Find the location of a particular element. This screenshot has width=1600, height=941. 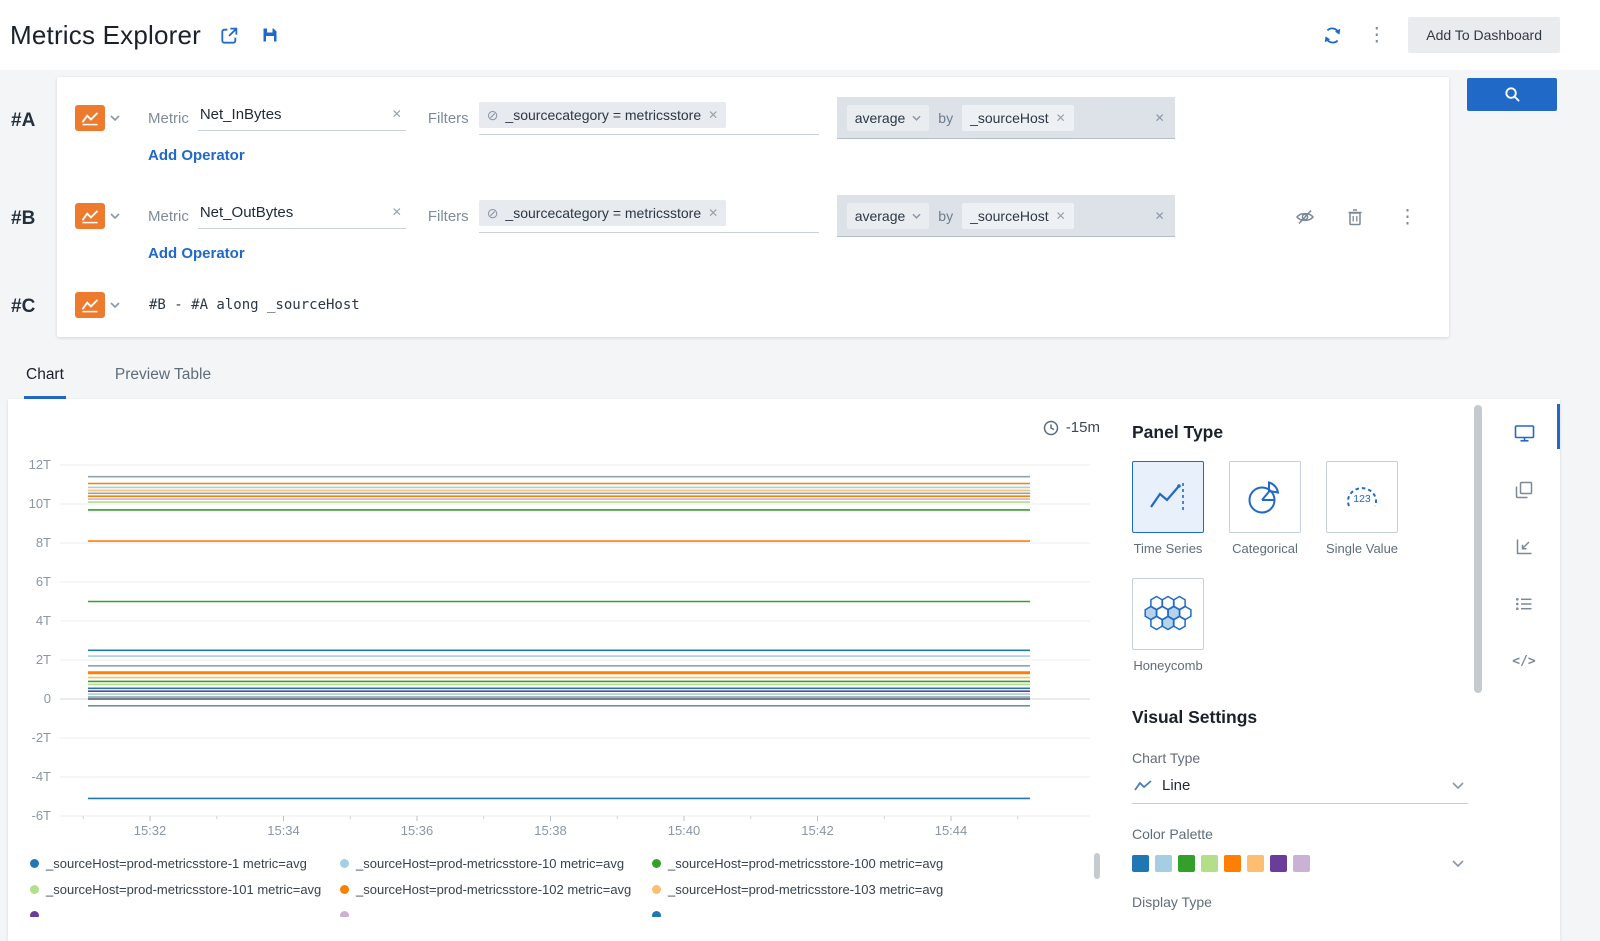

save-icon-svg is located at coordinates (270, 35).